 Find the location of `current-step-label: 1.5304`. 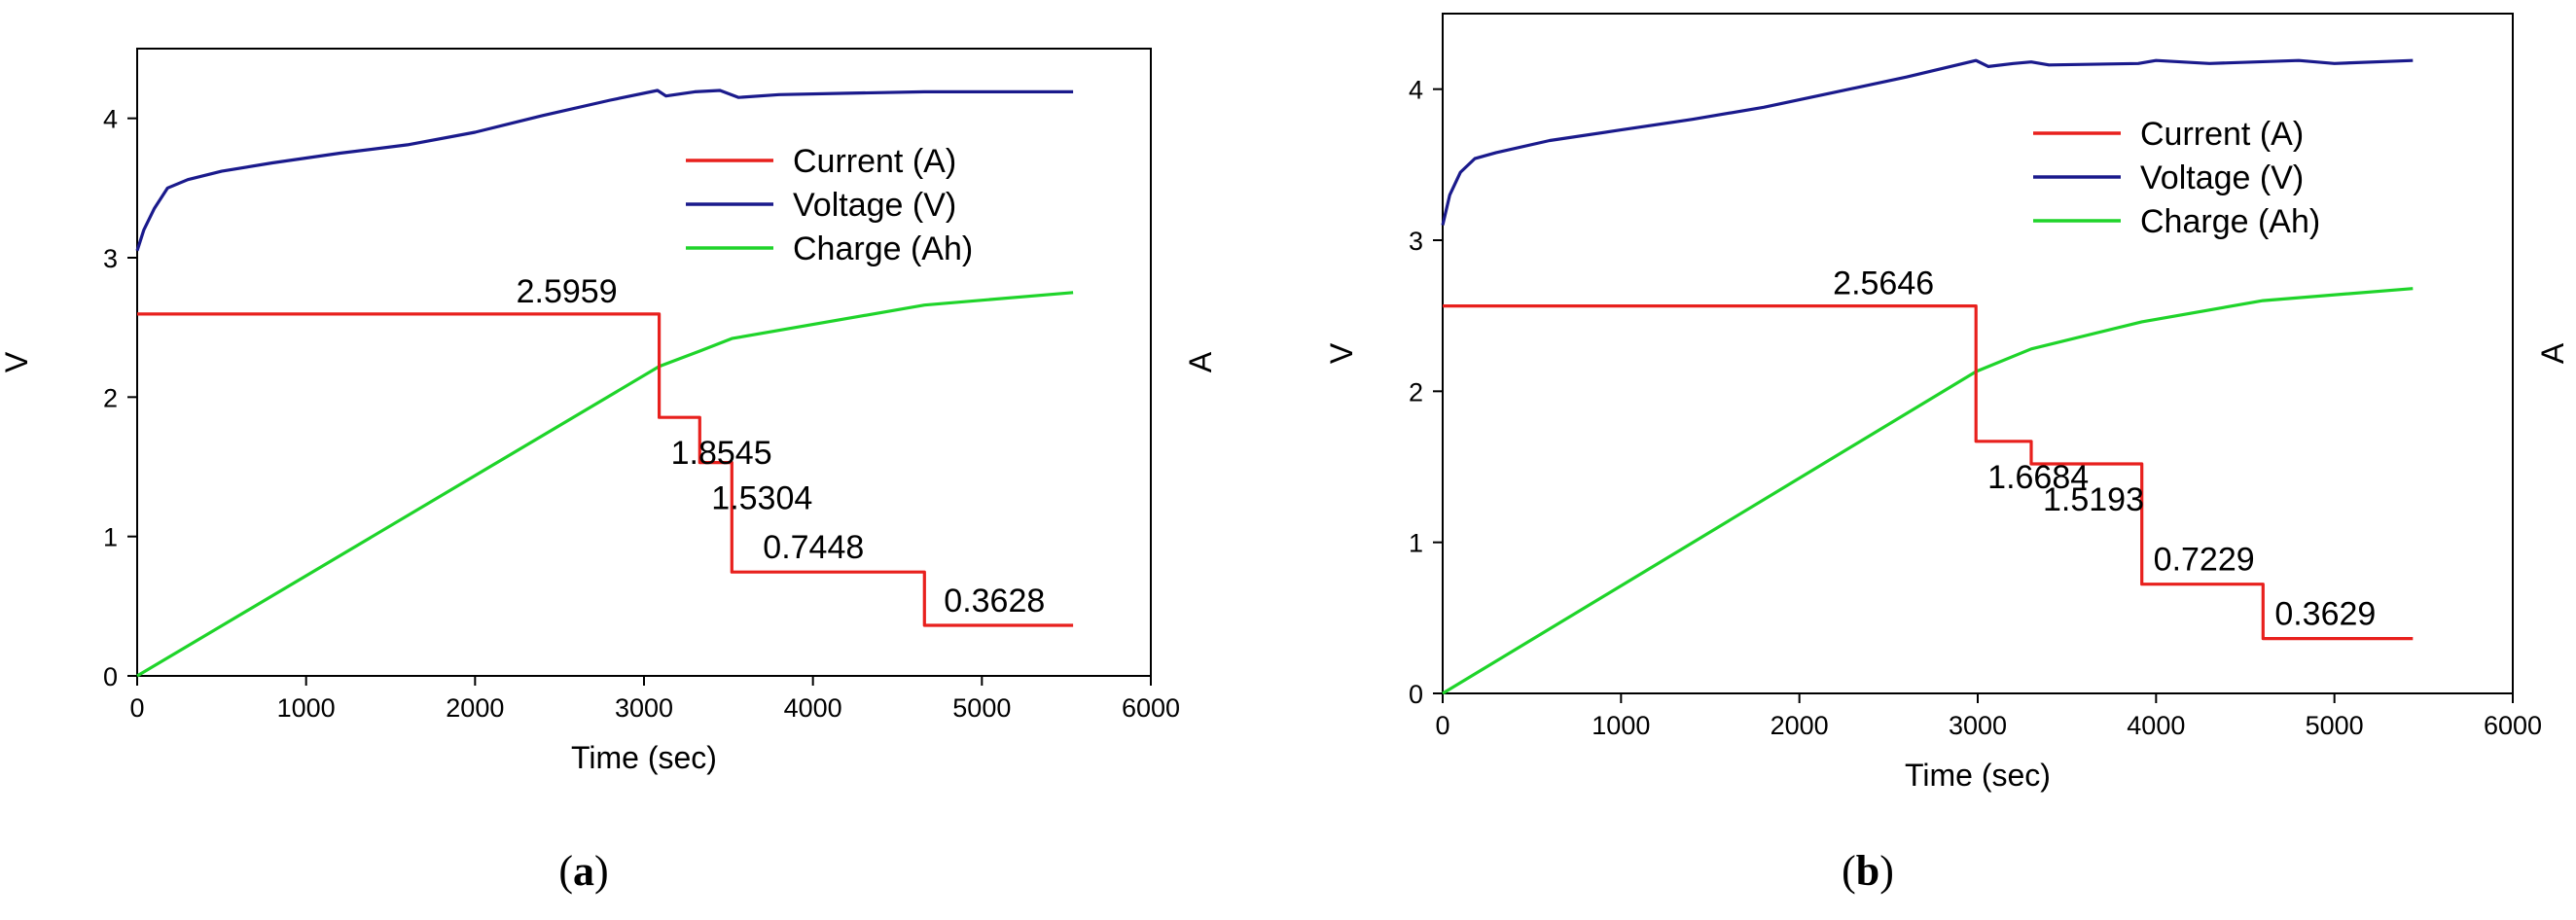

current-step-label: 1.5304 is located at coordinates (761, 498).